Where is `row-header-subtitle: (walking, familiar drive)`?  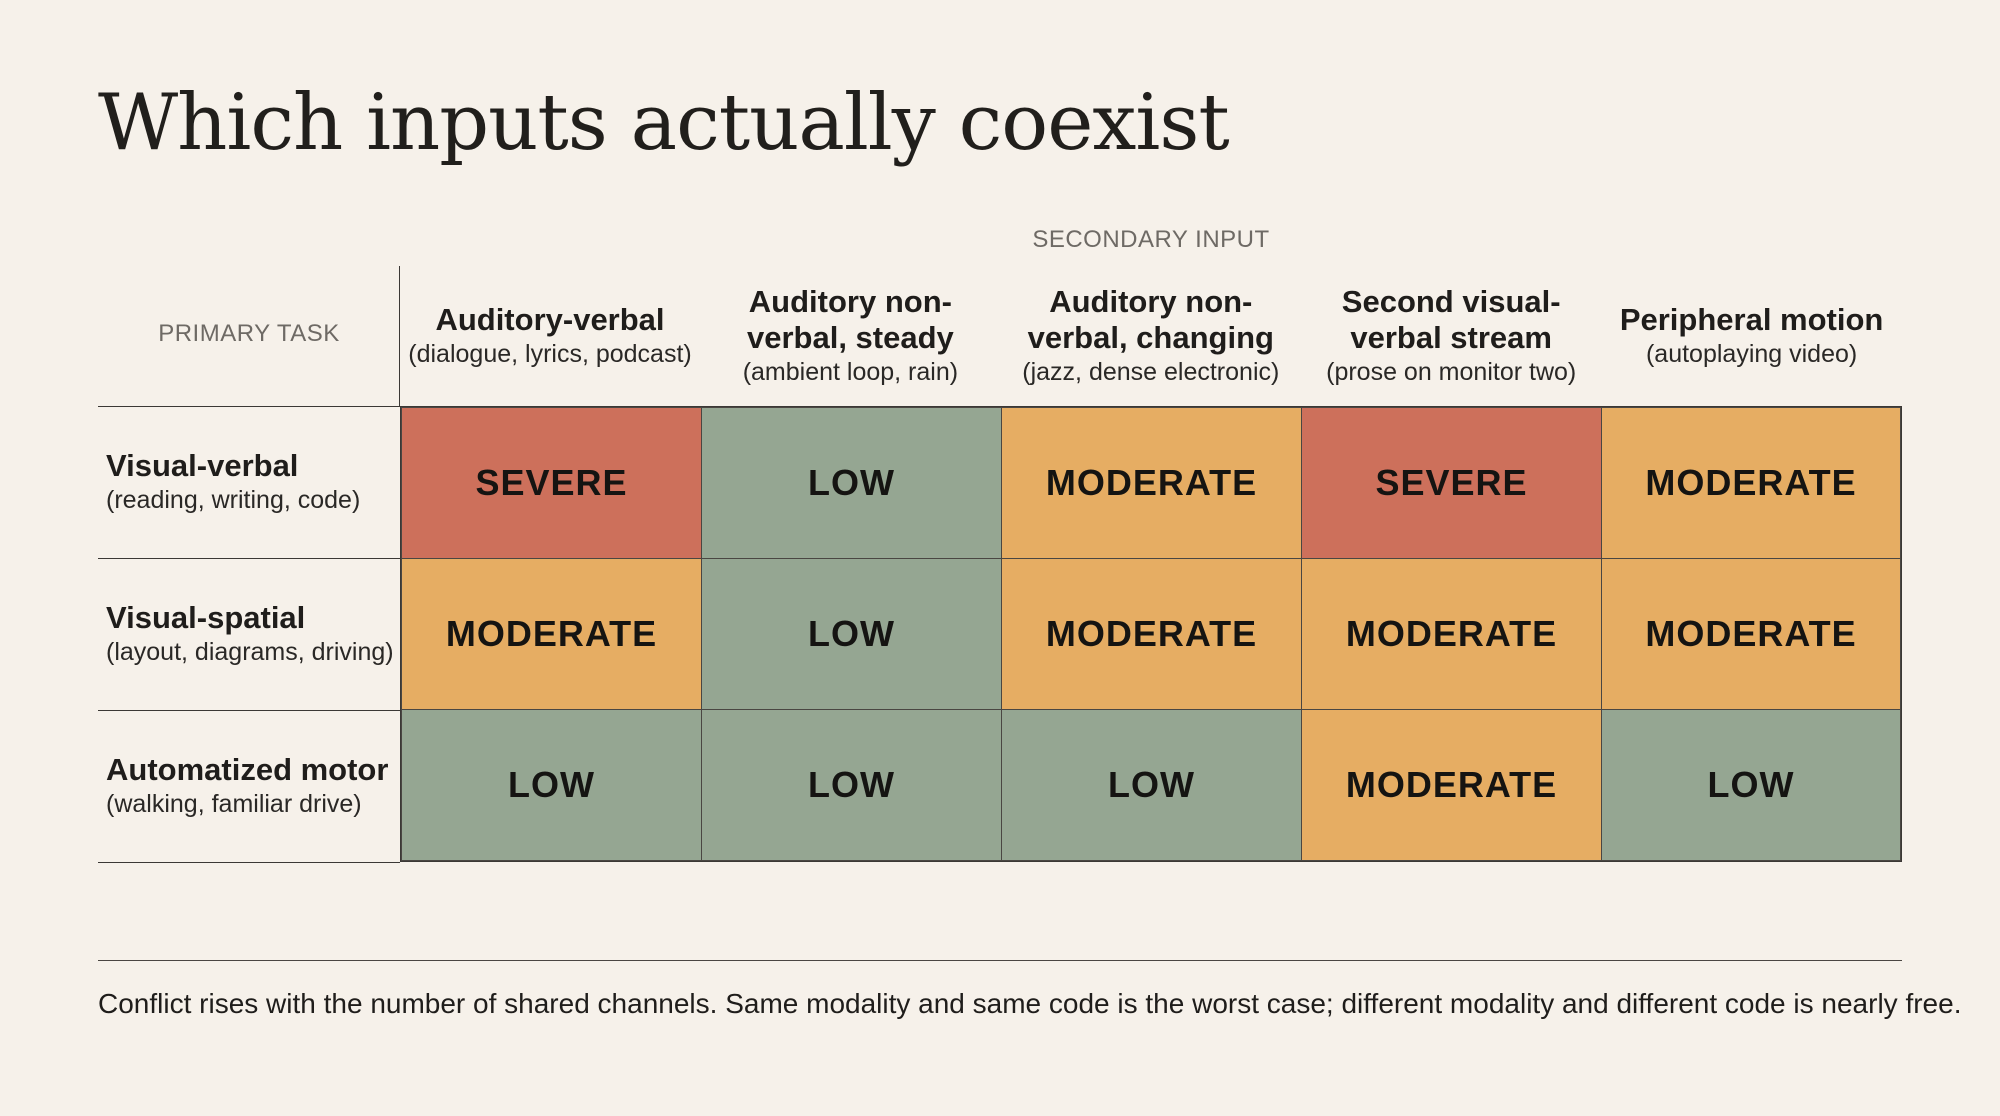 row-header-subtitle: (walking, familiar drive) is located at coordinates (234, 804).